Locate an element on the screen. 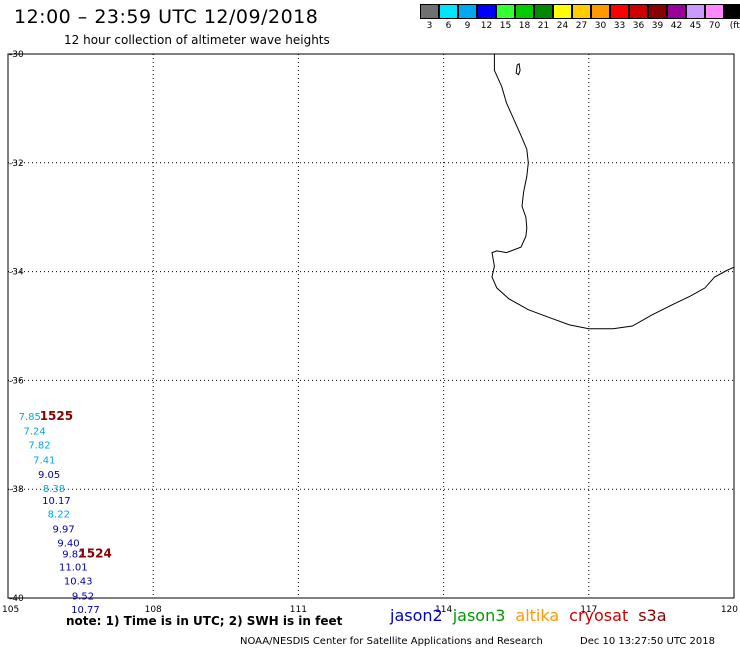  legend-label: 21 is located at coordinates (543, 26).